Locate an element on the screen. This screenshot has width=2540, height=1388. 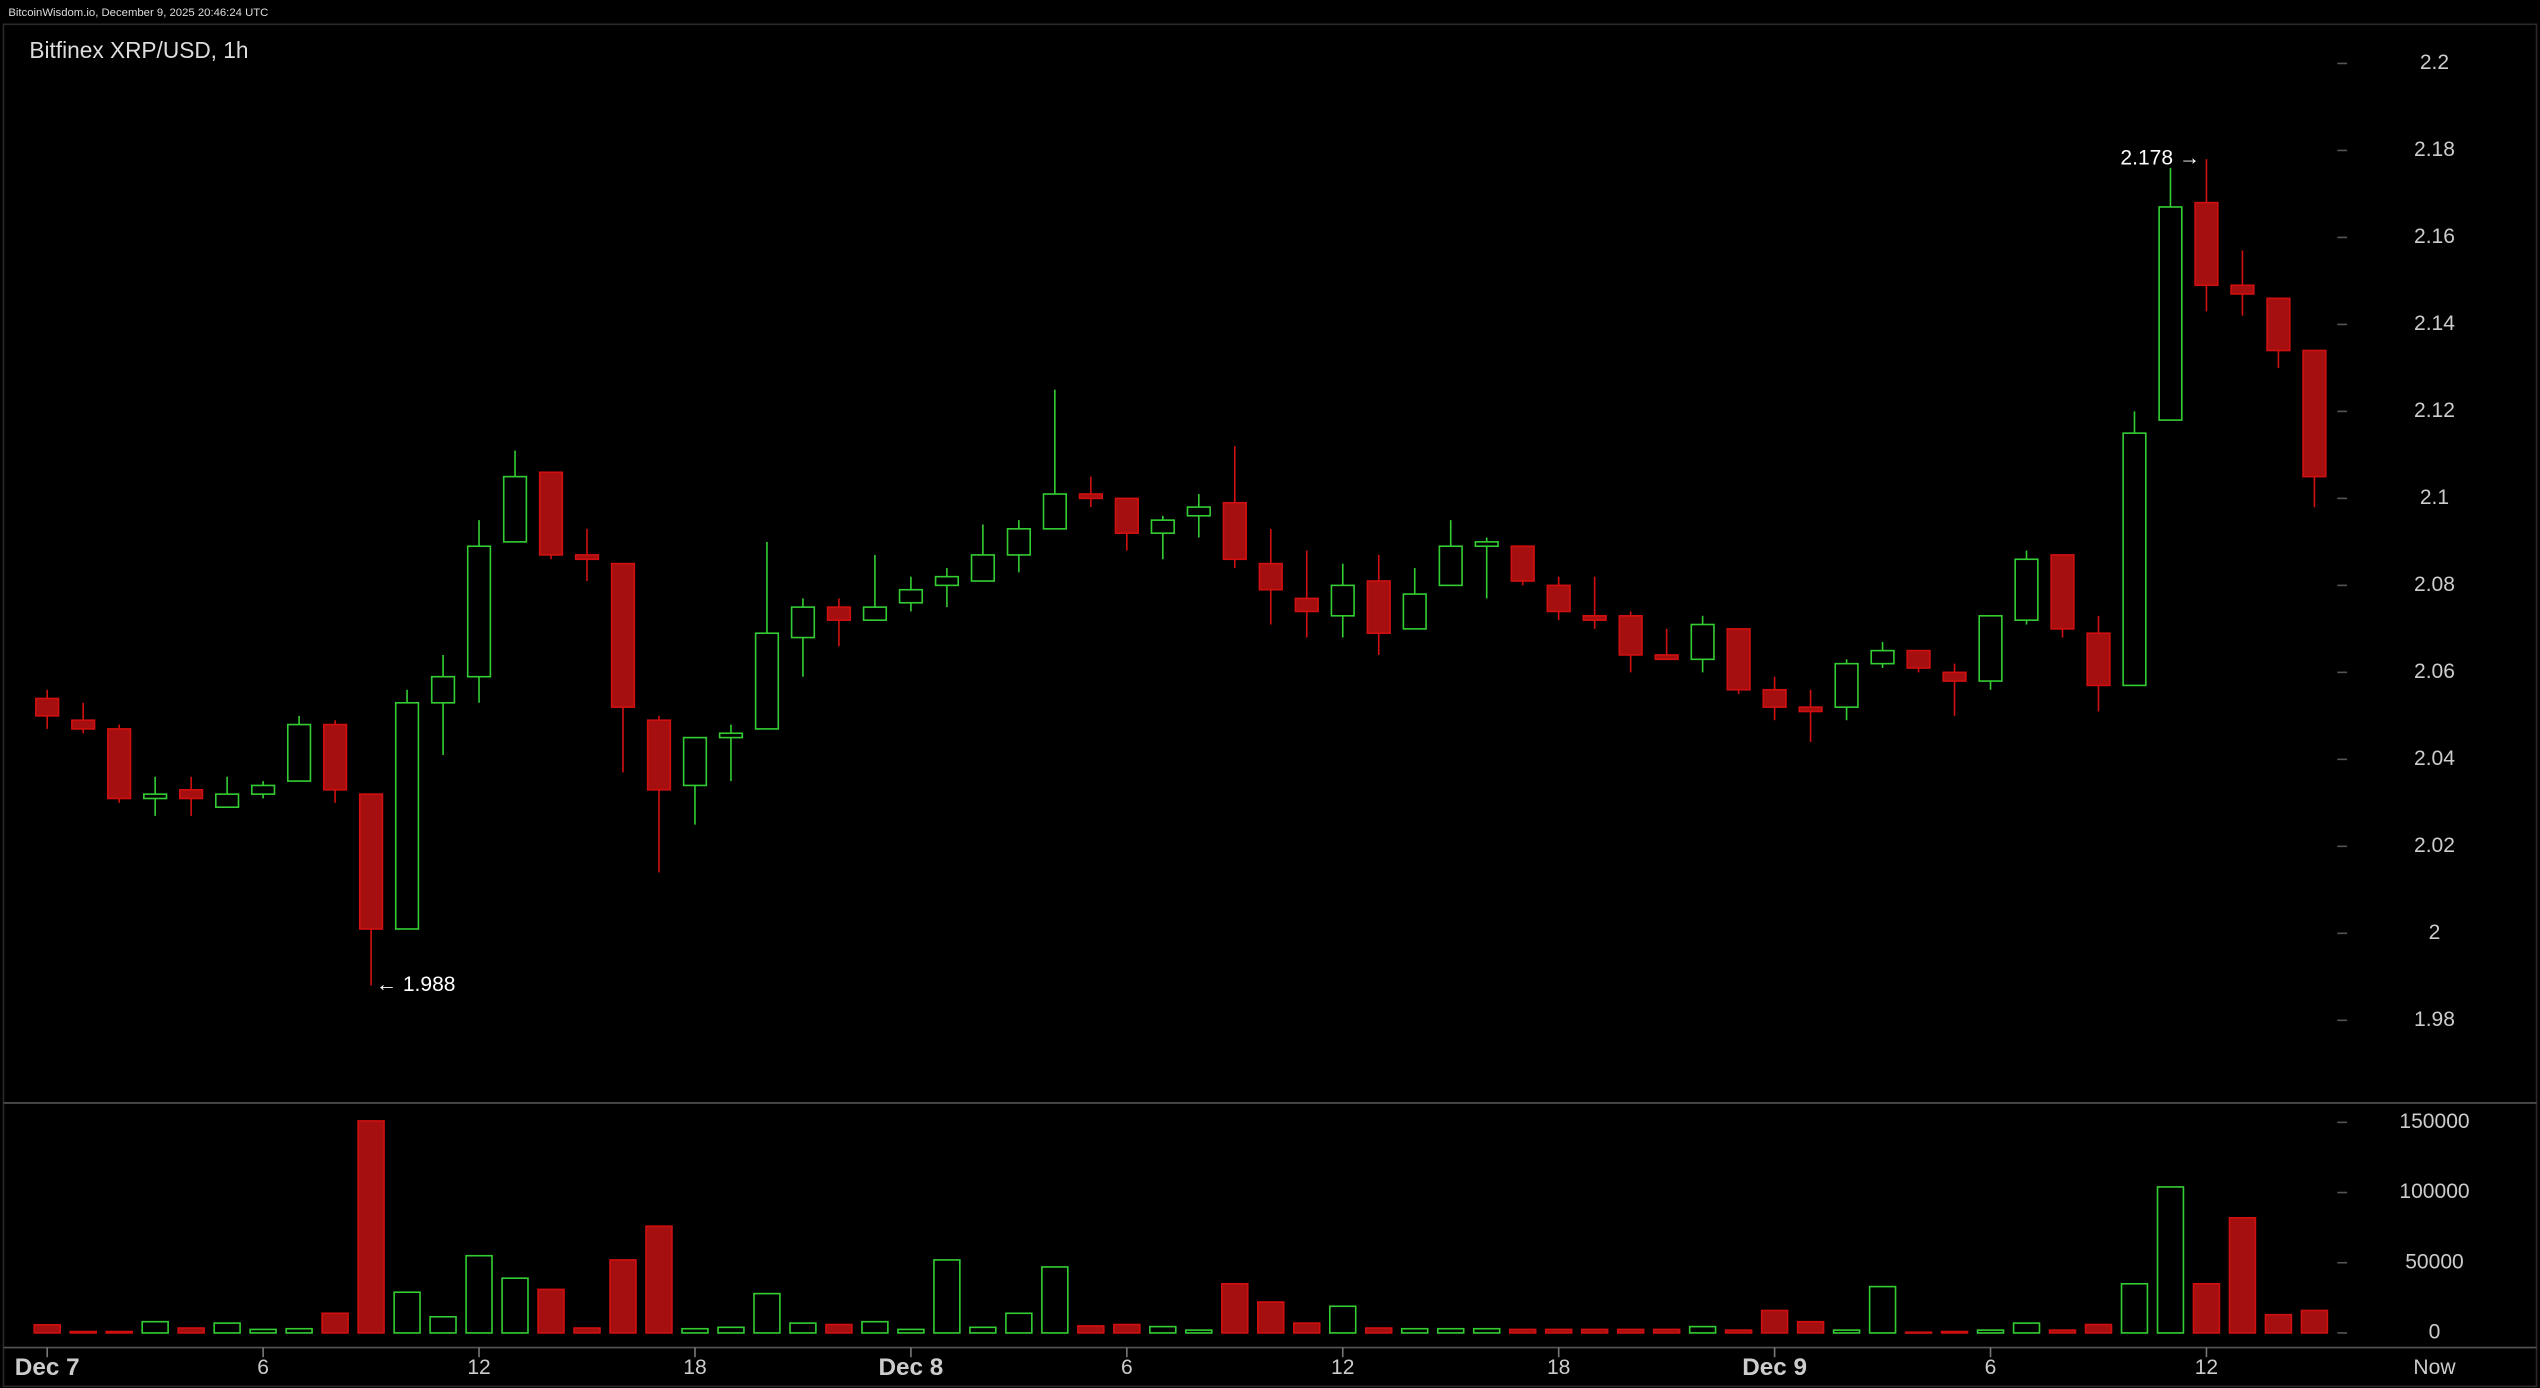
volume-tick-label: 100000 is located at coordinates (2434, 1191).